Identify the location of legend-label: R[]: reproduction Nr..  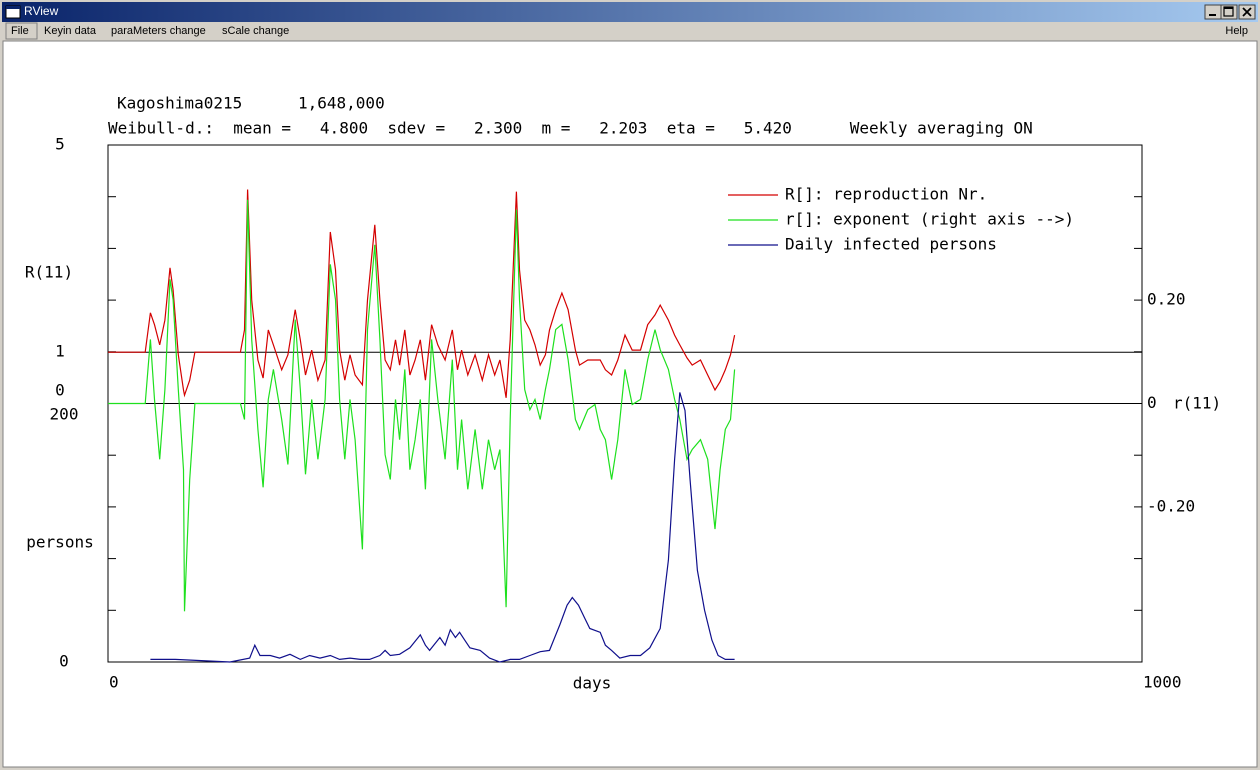
(886, 194).